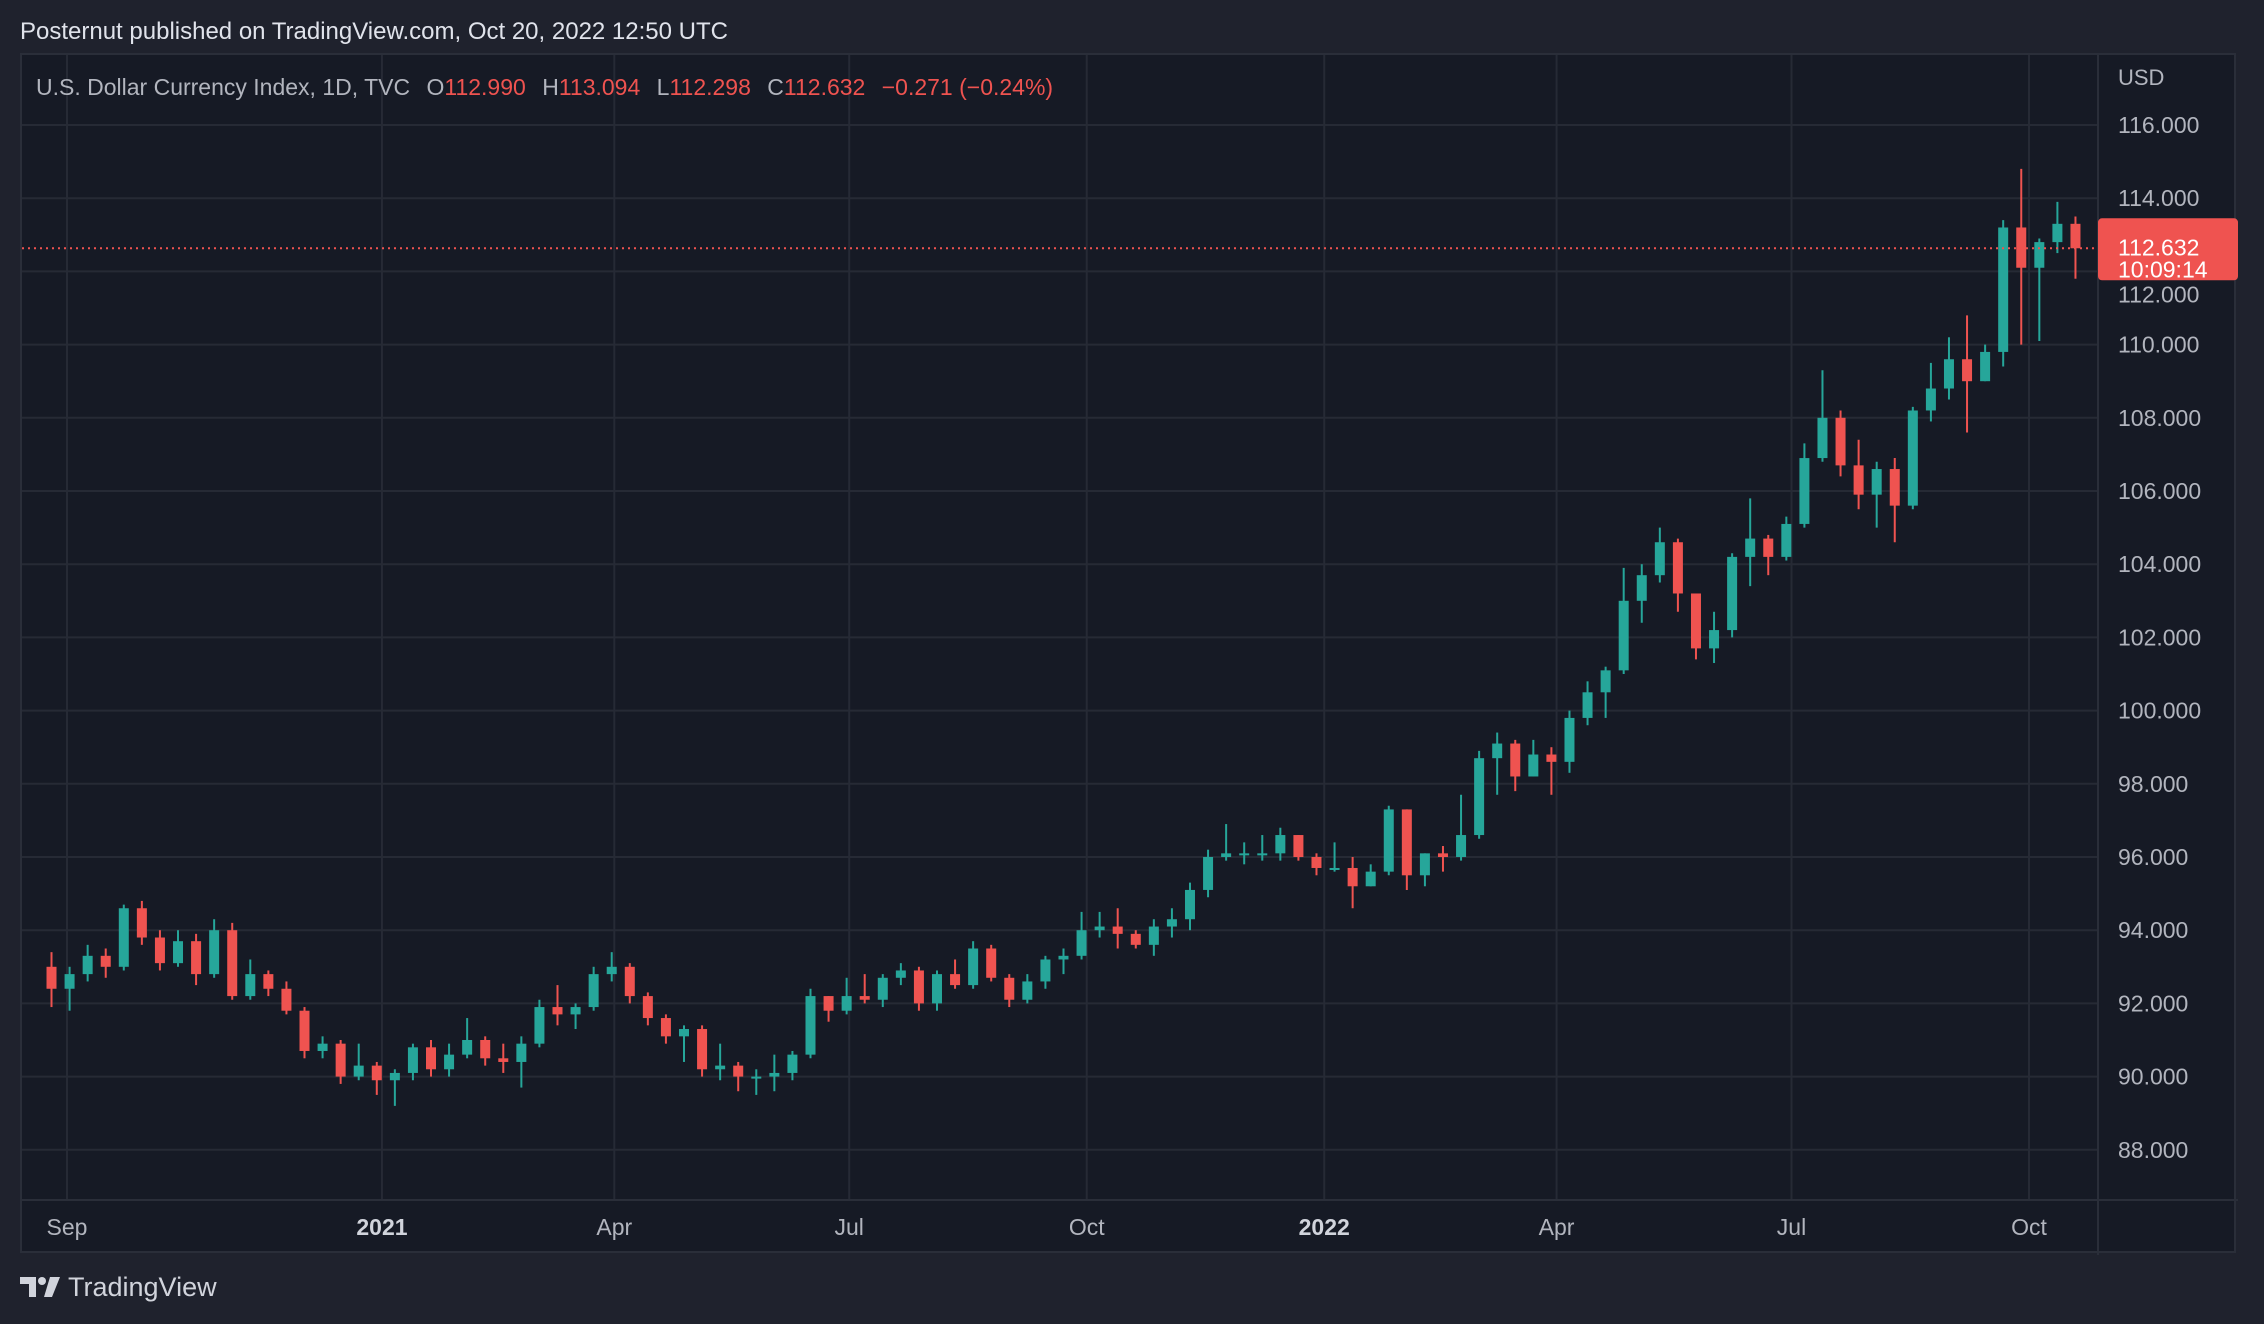  Describe the element at coordinates (2158, 294) in the screenshot. I see `y-tick-label: 112.000` at that location.